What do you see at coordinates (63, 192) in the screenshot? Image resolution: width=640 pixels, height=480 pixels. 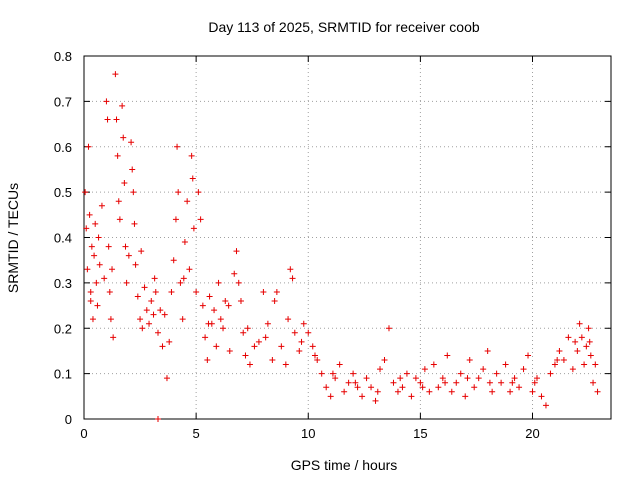 I see `y-tick-label: 0.5` at bounding box center [63, 192].